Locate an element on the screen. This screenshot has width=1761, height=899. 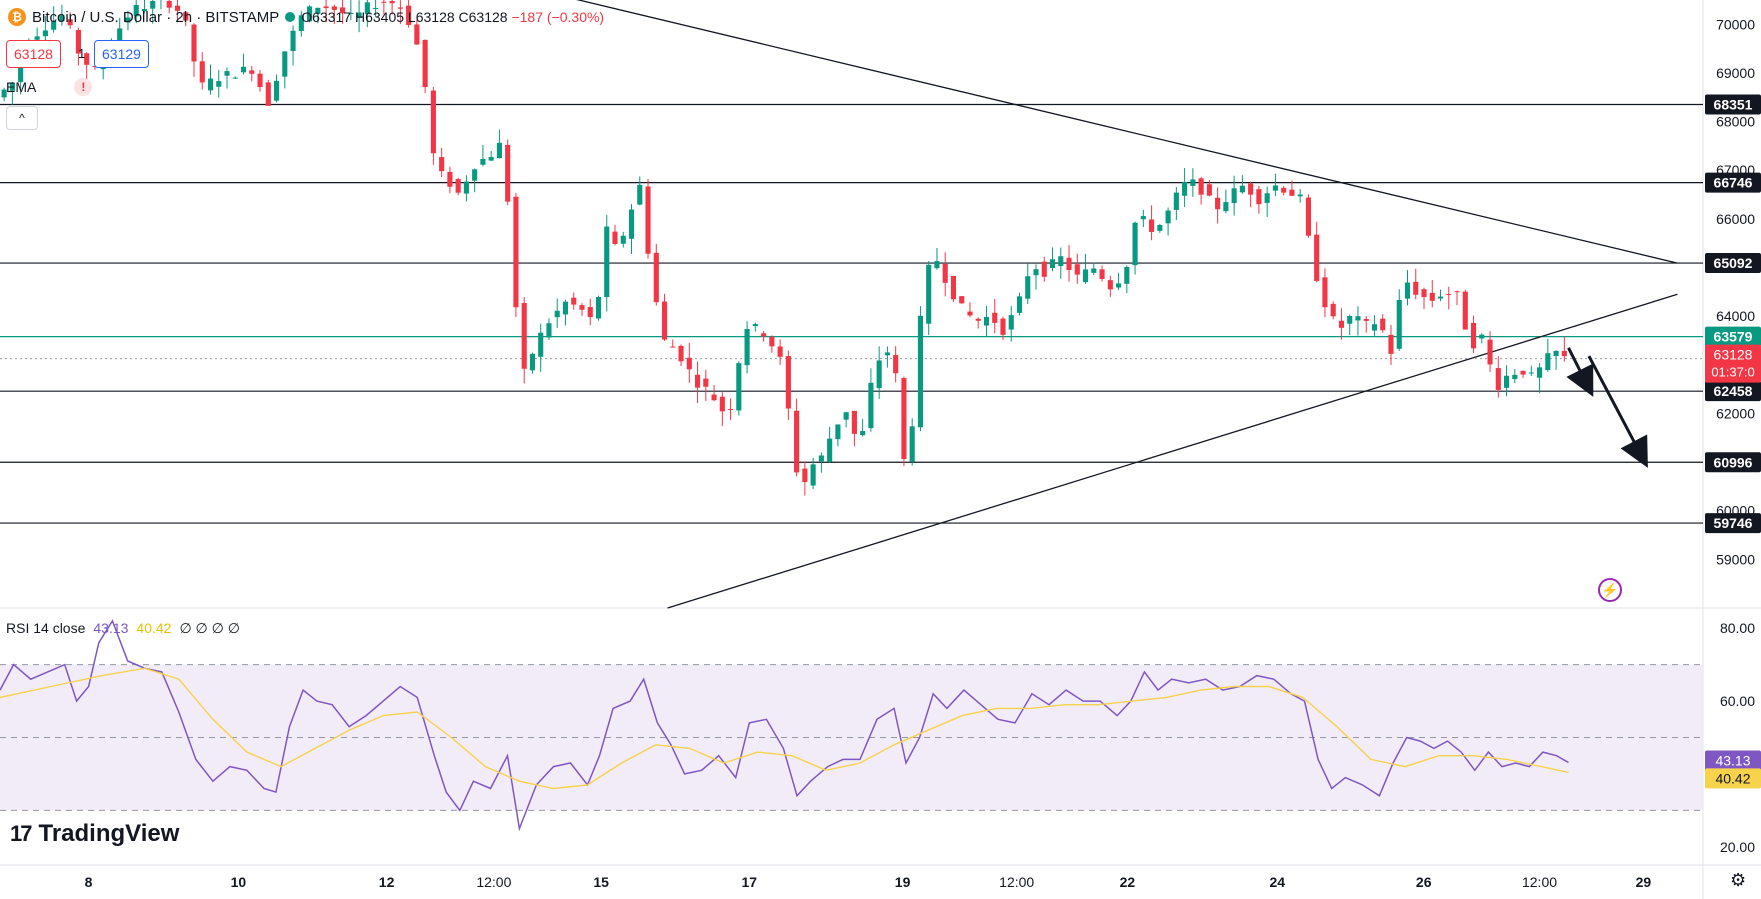
rsi-axis-tick: 80.00 is located at coordinates (1737, 628).